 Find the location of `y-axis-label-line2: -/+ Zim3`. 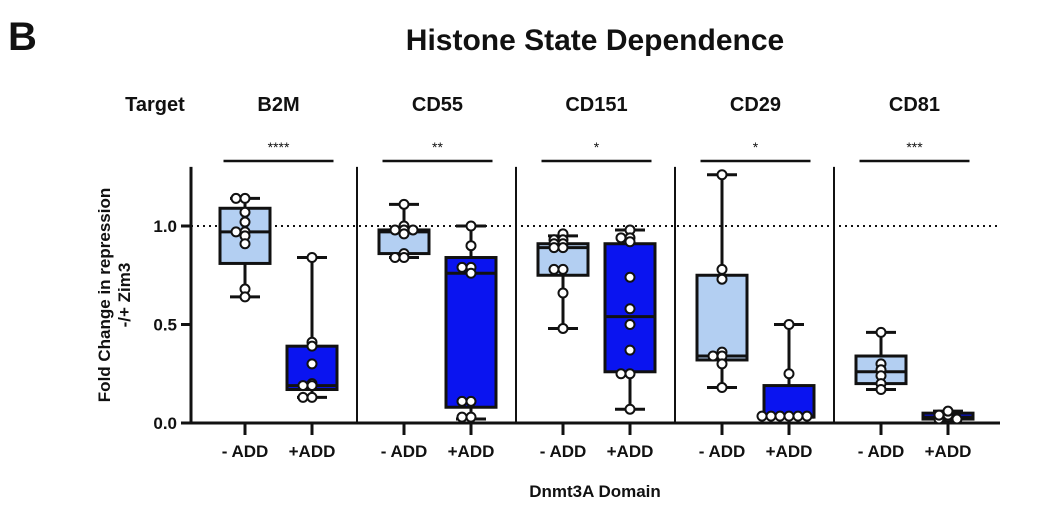

y-axis-label-line2: -/+ Zim3 is located at coordinates (124, 295).